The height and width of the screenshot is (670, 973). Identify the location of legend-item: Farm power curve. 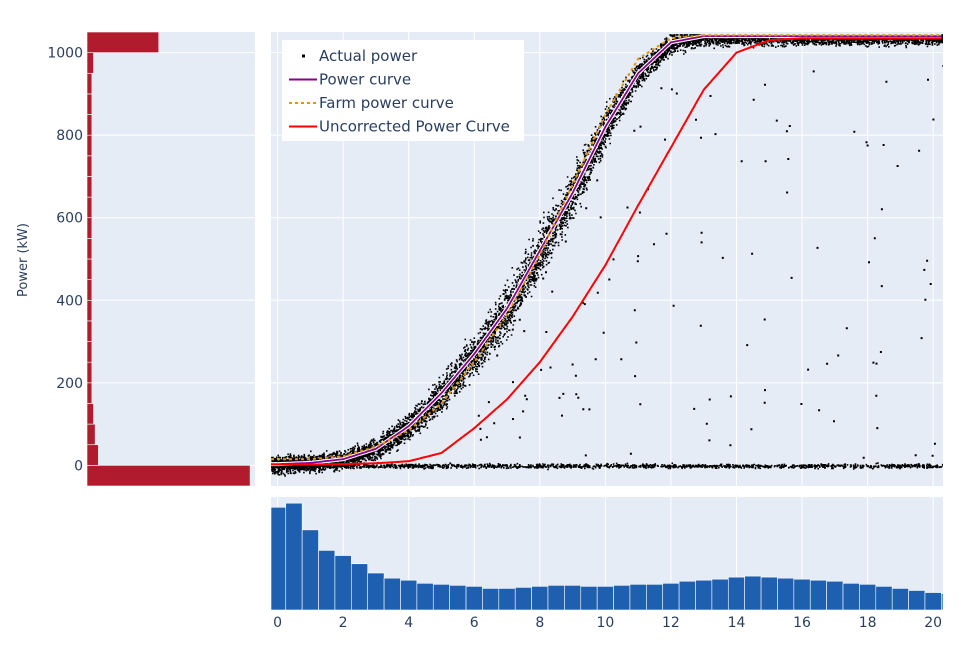
(371, 103).